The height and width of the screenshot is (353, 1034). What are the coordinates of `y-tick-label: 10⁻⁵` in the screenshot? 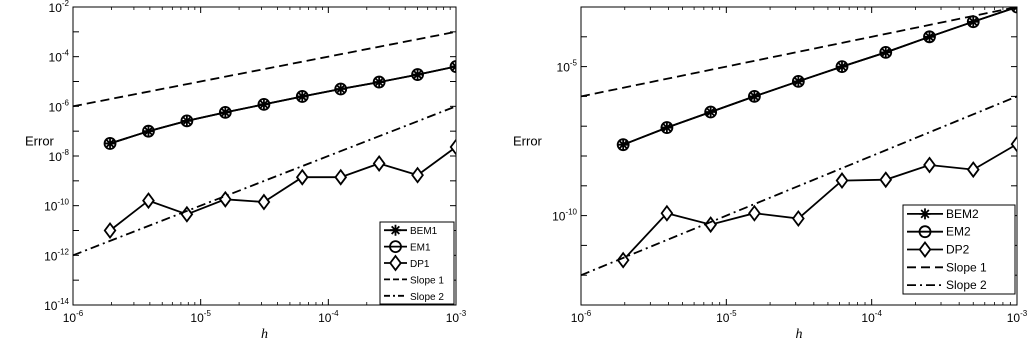 It's located at (567, 67).